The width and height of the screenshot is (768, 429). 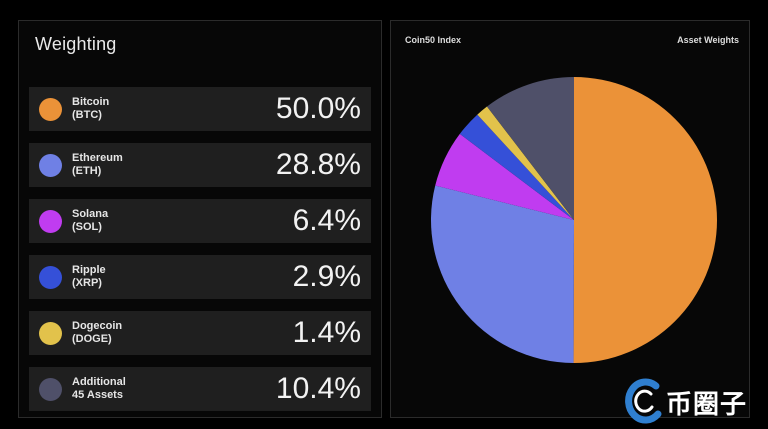 What do you see at coordinates (87, 115) in the screenshot?
I see `asset-ticker: (BTC)` at bounding box center [87, 115].